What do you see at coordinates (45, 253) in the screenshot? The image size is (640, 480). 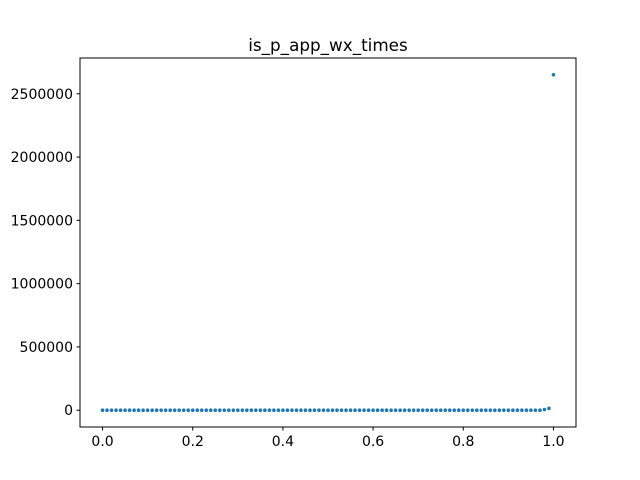 I see `y-axis: 0 500000 1000000 1500000 2000000 2500000` at bounding box center [45, 253].